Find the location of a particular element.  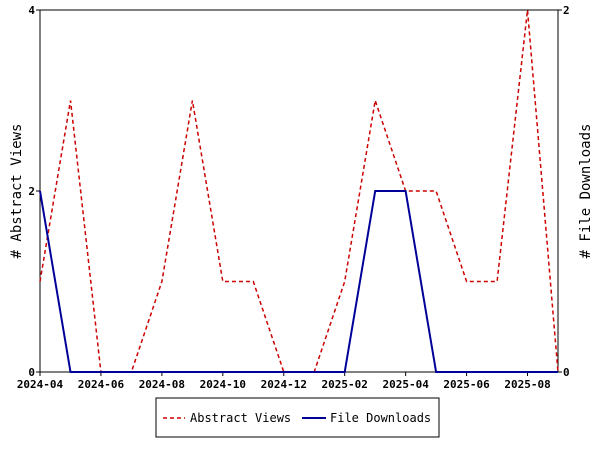

x-tick-label: 2024-12 is located at coordinates (284, 384).